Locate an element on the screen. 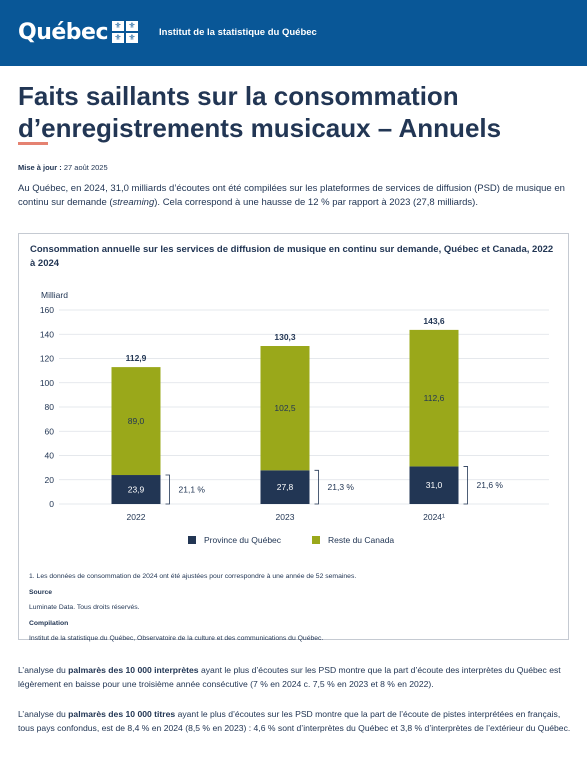 The height and width of the screenshot is (783, 587). total-label: 112,9 is located at coordinates (136, 358).